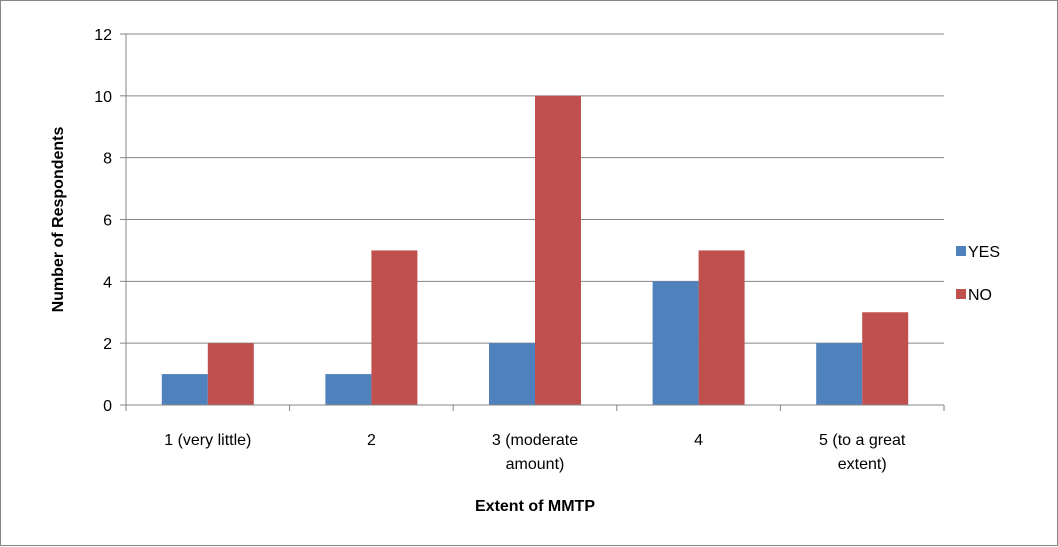 Image resolution: width=1058 pixels, height=547 pixels. Describe the element at coordinates (535, 506) in the screenshot. I see `x-axis-title: Extent of MMTP` at that location.